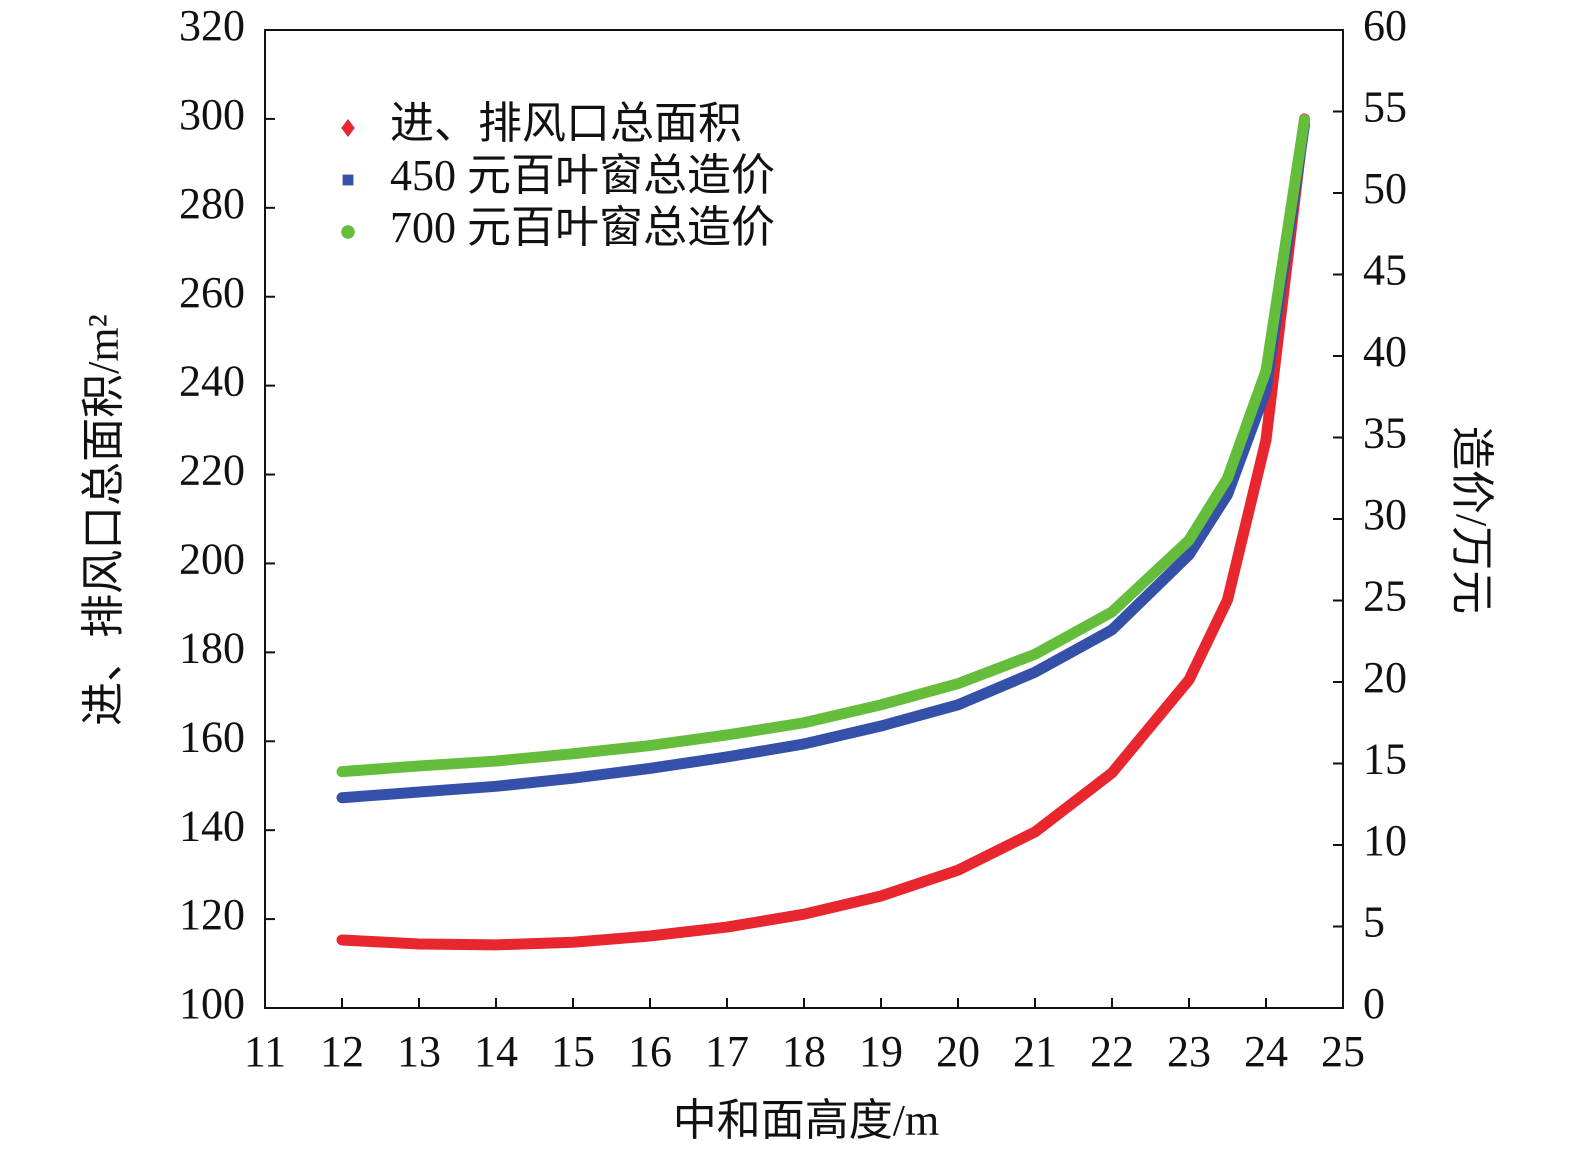 The image size is (1575, 1163). What do you see at coordinates (573, 1051) in the screenshot?
I see `x-tick-label: 15` at bounding box center [573, 1051].